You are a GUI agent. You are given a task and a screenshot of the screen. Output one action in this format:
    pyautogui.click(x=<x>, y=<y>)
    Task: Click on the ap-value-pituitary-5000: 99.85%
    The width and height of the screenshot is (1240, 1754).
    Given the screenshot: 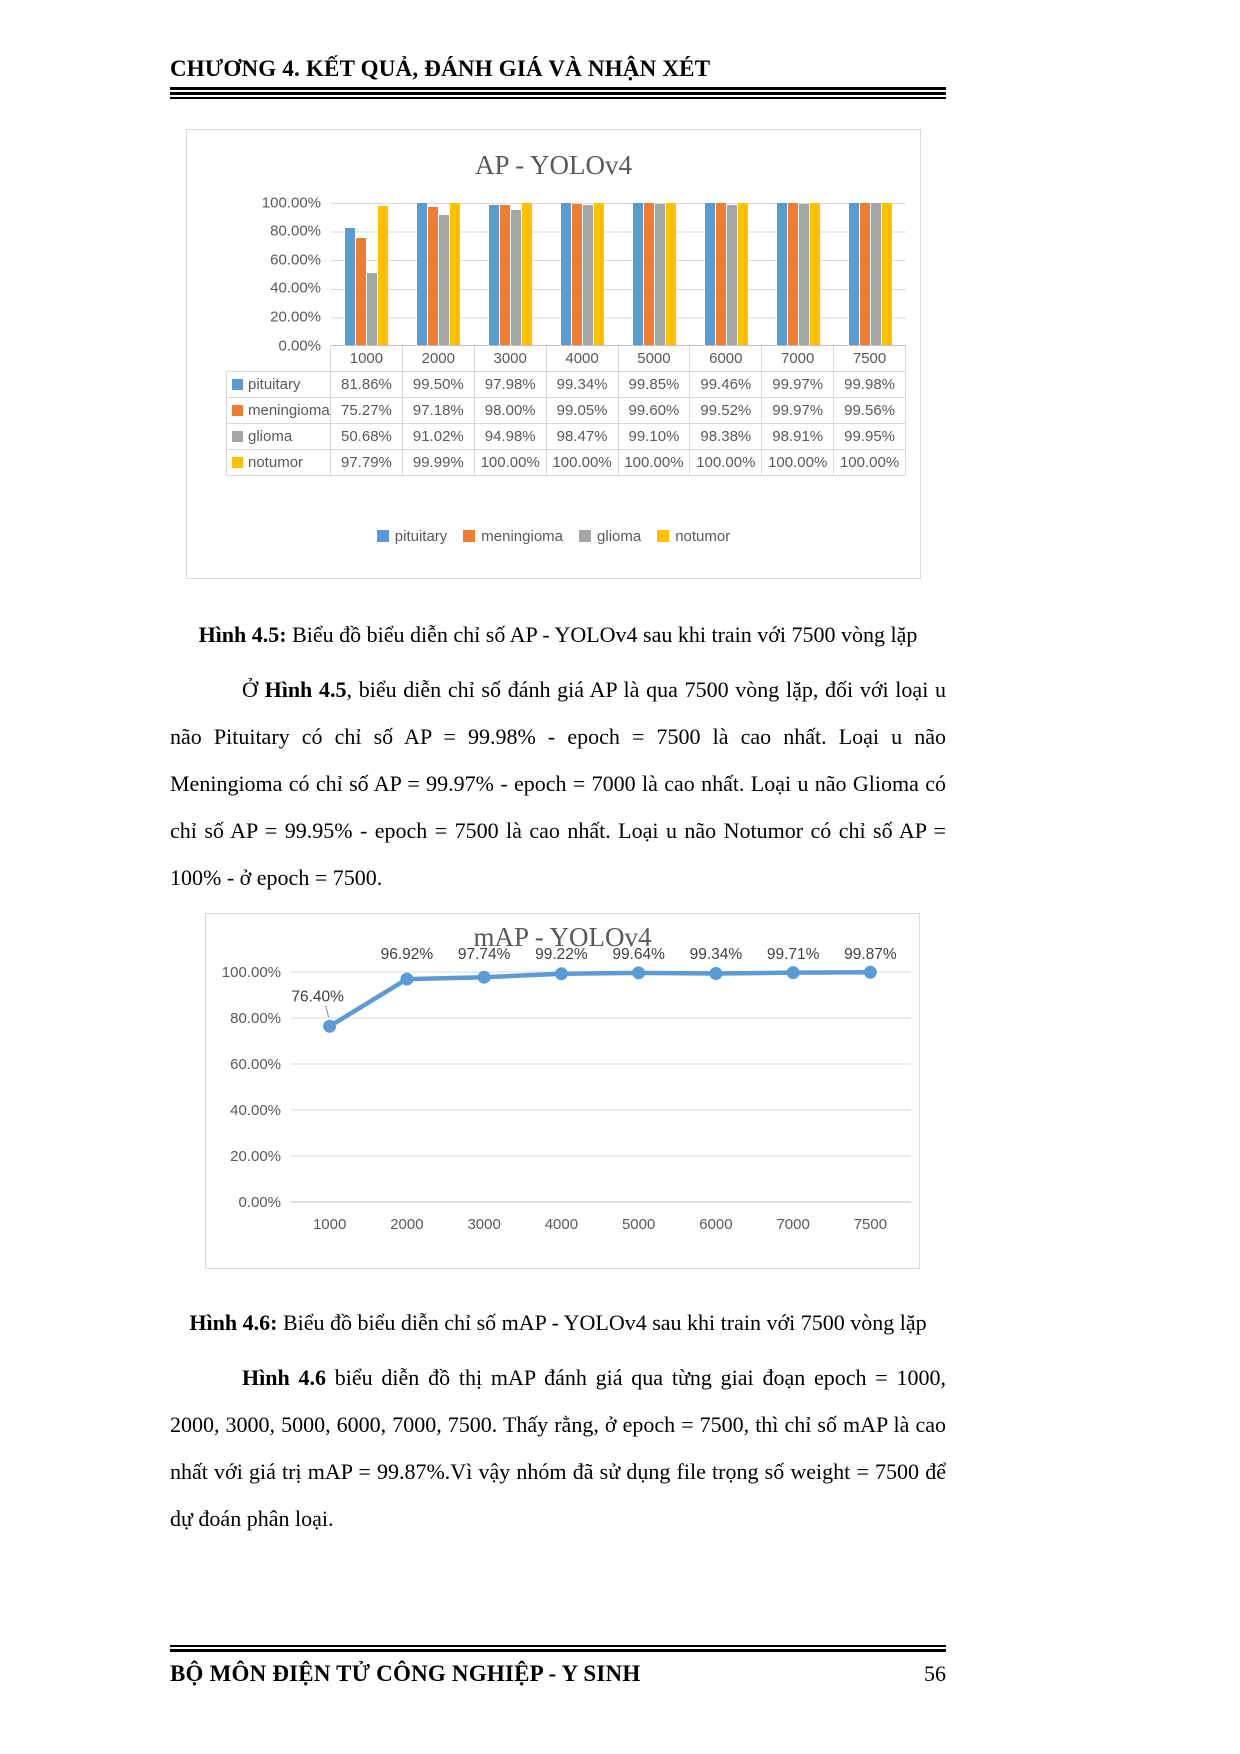 What is the action you would take?
    pyautogui.click(x=654, y=384)
    